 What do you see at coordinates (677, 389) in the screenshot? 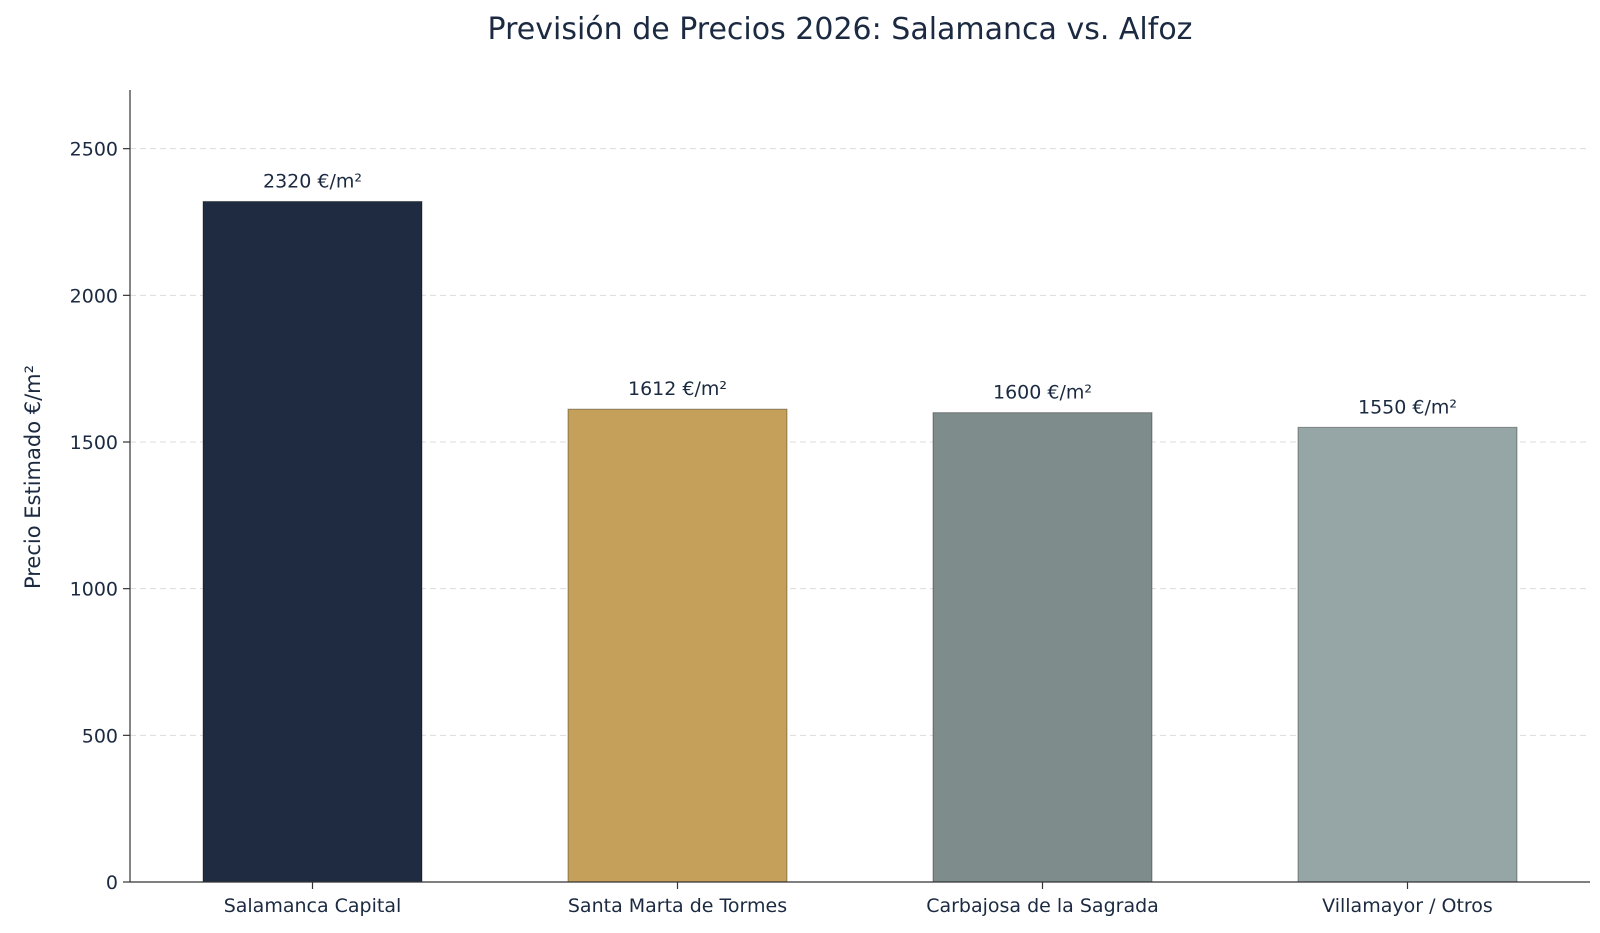
I see `bar-data-label: 1612 €/m²` at bounding box center [677, 389].